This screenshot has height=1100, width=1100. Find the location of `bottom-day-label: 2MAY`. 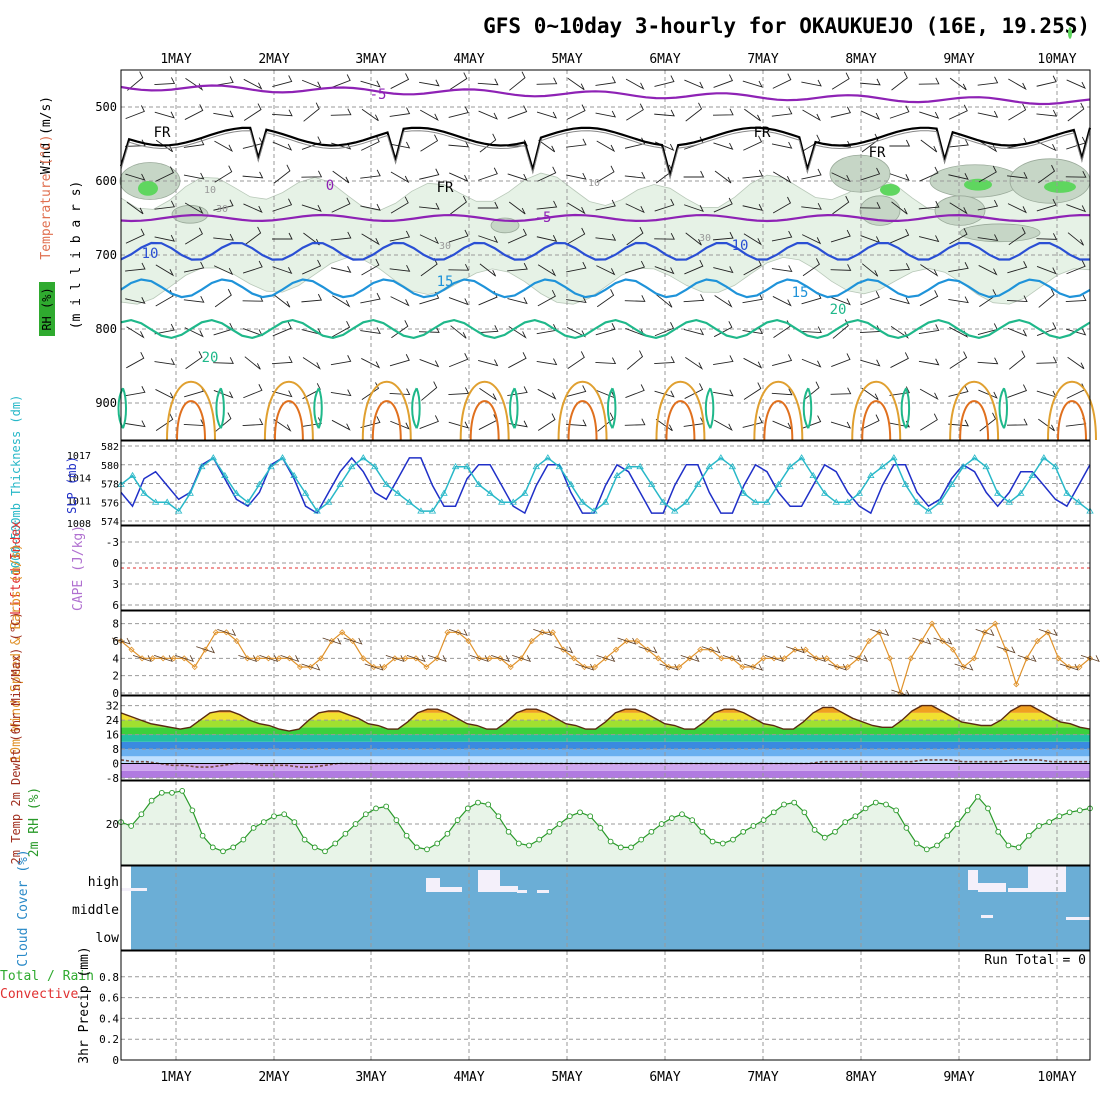

bottom-day-label: 2MAY is located at coordinates (273, 1077).